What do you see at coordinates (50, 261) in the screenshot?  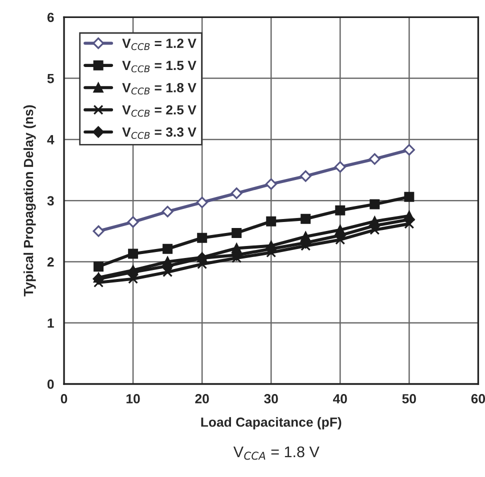 I see `y-tick-label: 2` at bounding box center [50, 261].